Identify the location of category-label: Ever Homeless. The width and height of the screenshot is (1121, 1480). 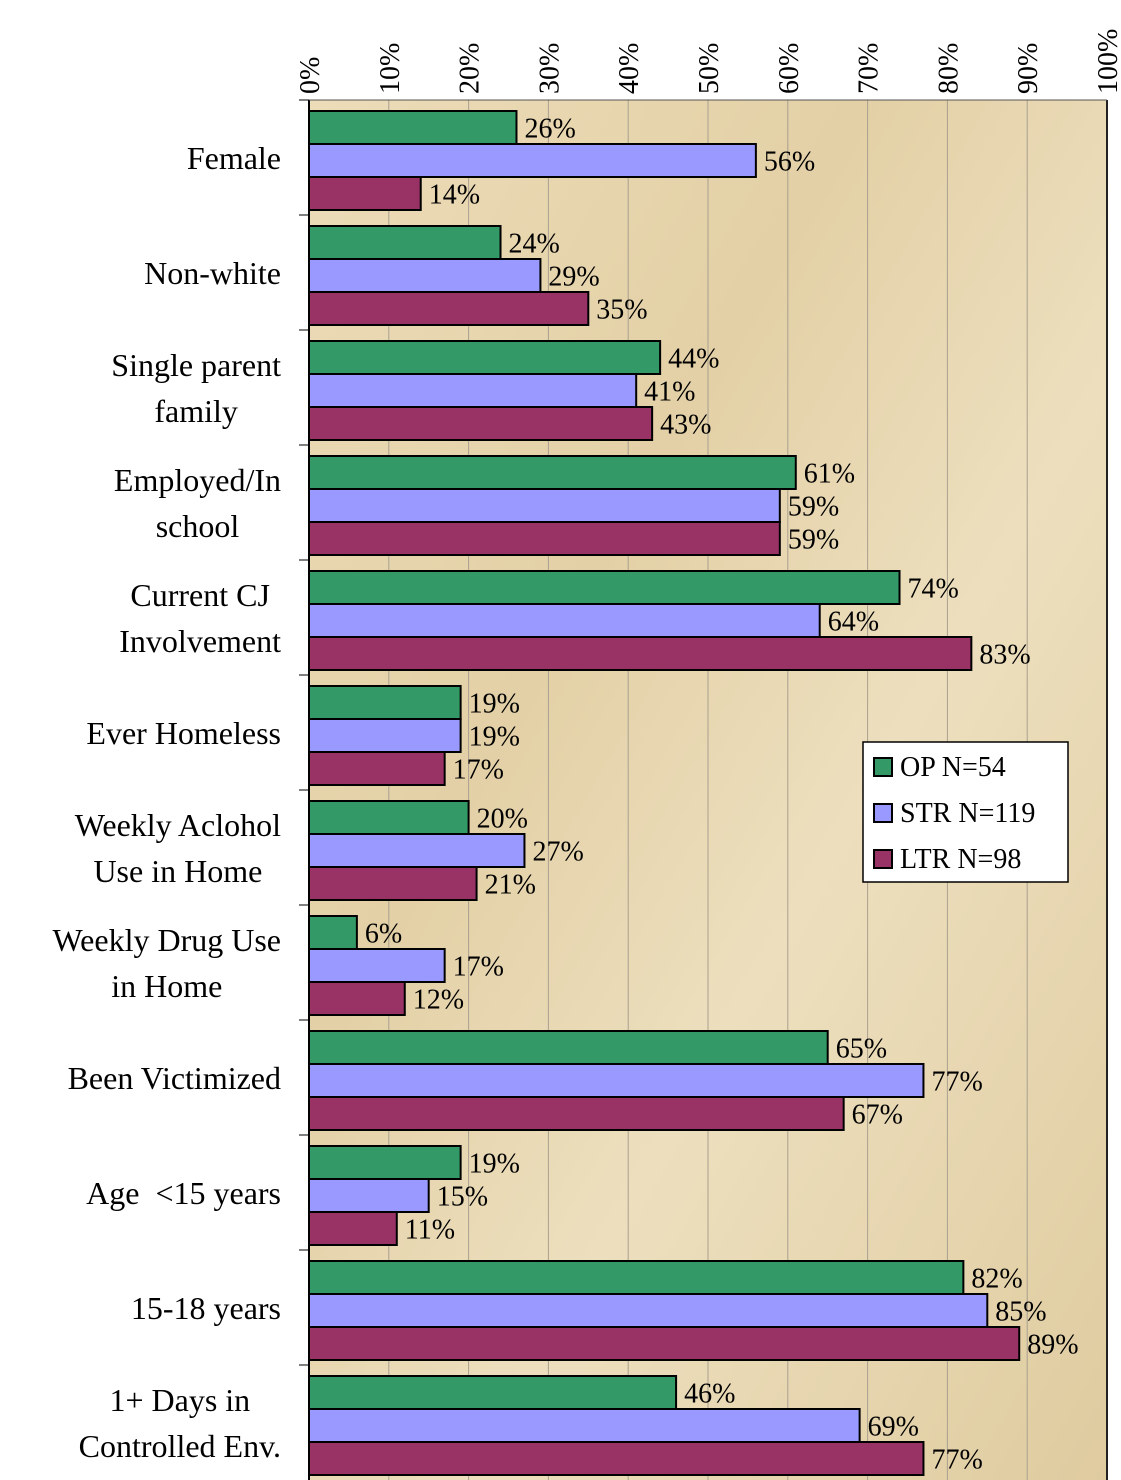
(183, 732).